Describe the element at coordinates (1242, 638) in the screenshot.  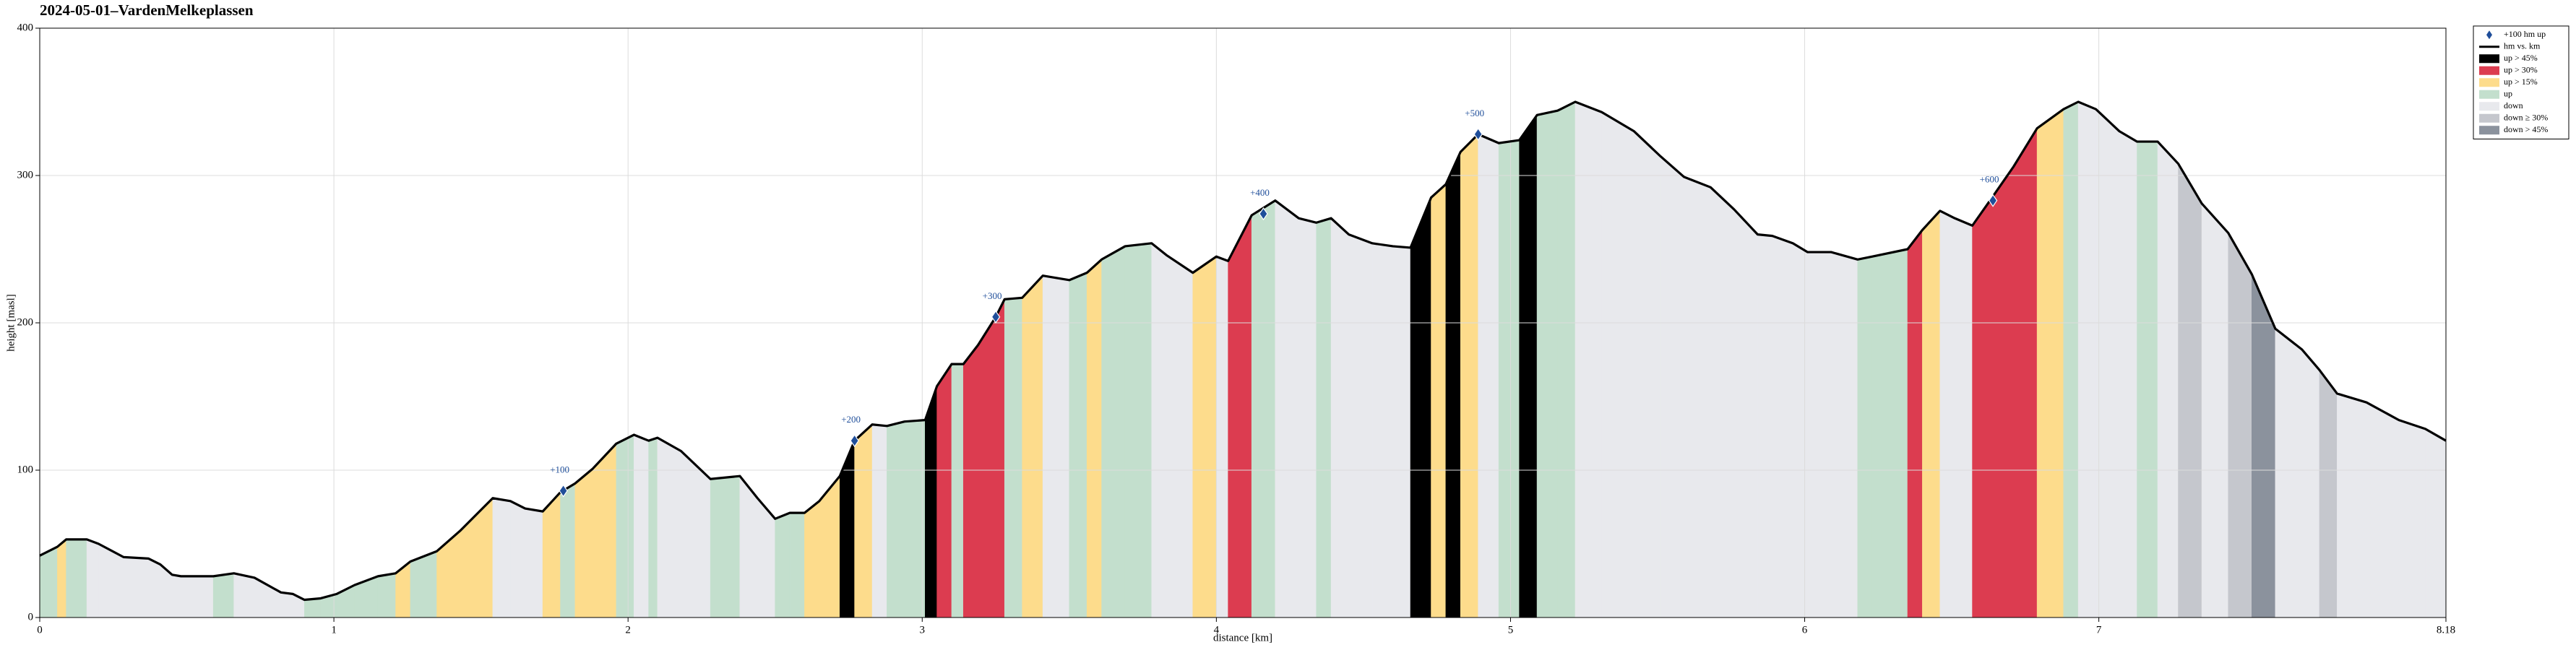
I see `x-axis-label: distance [km]` at that location.